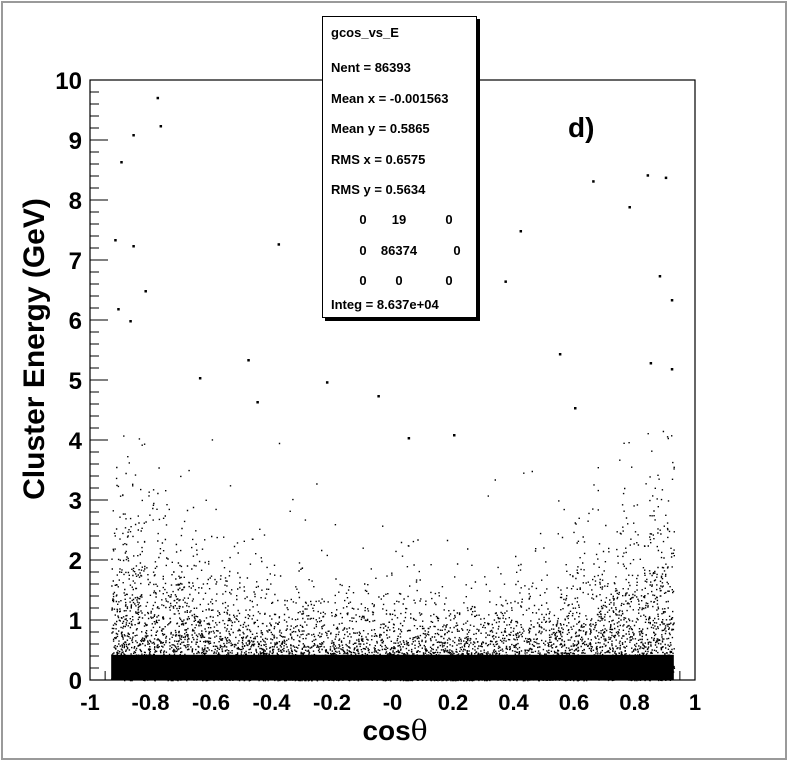 This screenshot has height=761, width=788. What do you see at coordinates (390, 688) in the screenshot?
I see `x-axis: -1 -0.8 -0.6 -0.4 -0.2 -0 0.2 0.4 0.6 0.8 1` at bounding box center [390, 688].